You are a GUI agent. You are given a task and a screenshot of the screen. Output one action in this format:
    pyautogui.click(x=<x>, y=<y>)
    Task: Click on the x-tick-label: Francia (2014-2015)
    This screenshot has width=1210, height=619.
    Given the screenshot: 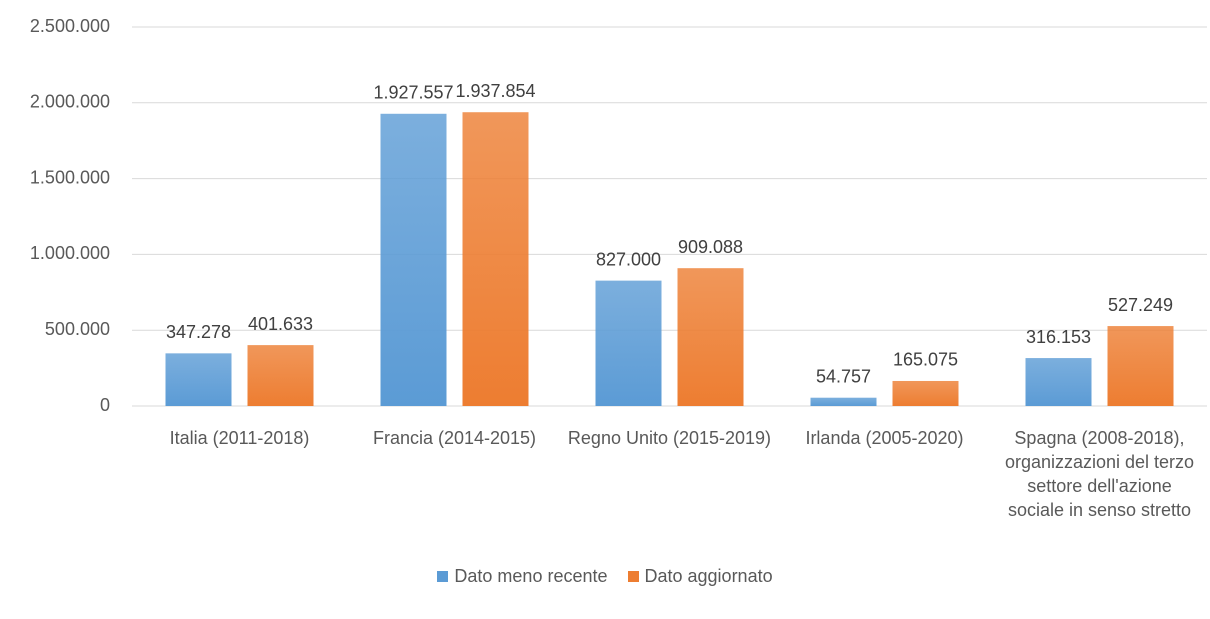 What is the action you would take?
    pyautogui.click(x=454, y=438)
    